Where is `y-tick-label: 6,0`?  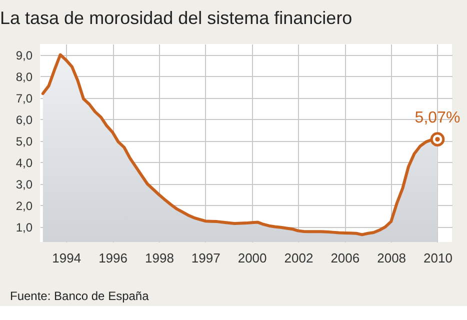 y-tick-label: 6,0 is located at coordinates (24, 119).